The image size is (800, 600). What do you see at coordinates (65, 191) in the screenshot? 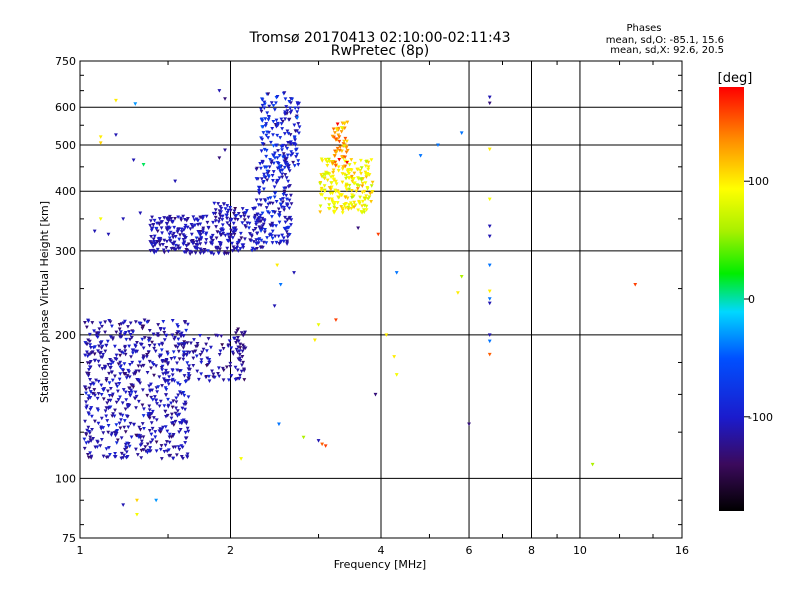
I see `y-tick-label: 400` at bounding box center [65, 191].